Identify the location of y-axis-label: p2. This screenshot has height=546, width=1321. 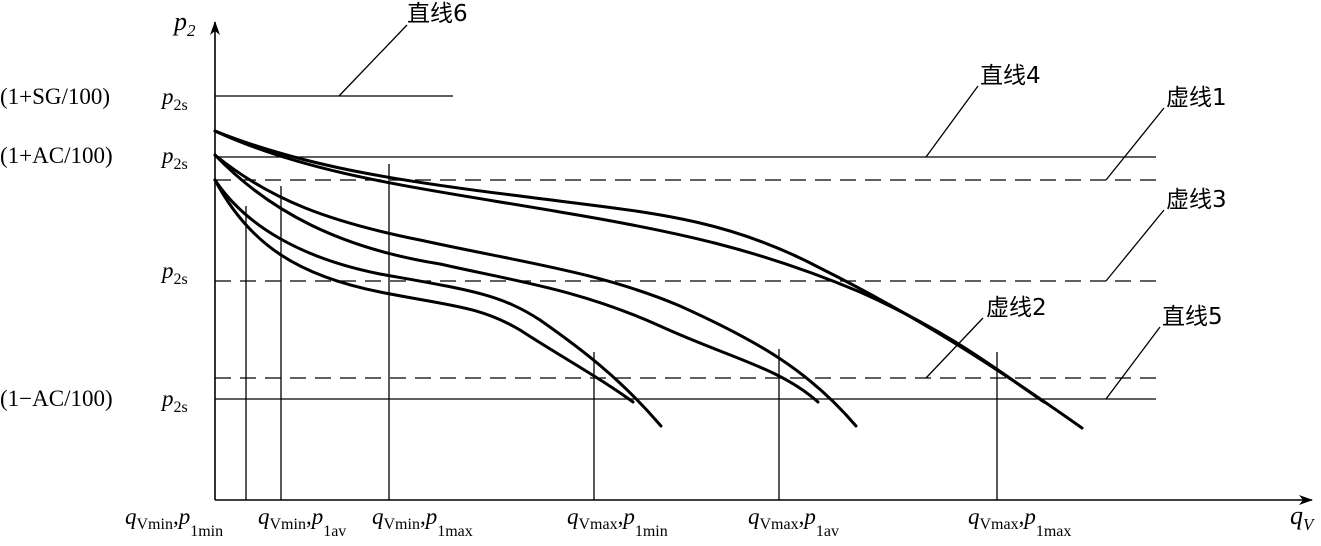
(184, 23).